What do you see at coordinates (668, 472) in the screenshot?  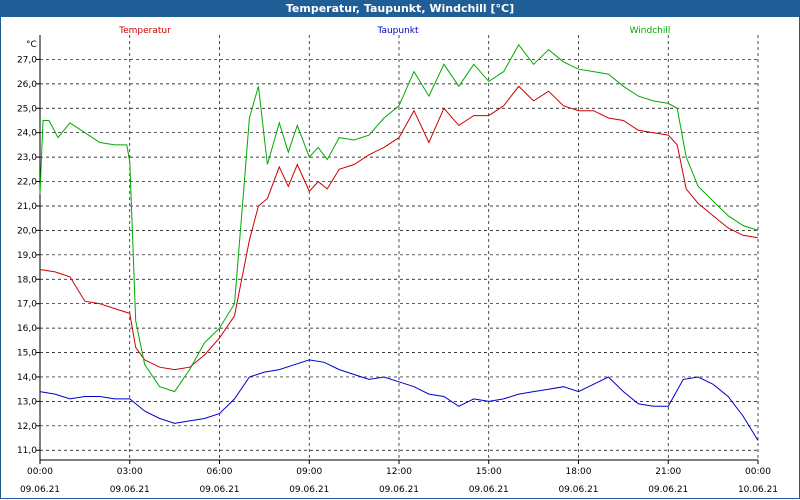 I see `x-tick-time: 21:00` at bounding box center [668, 472].